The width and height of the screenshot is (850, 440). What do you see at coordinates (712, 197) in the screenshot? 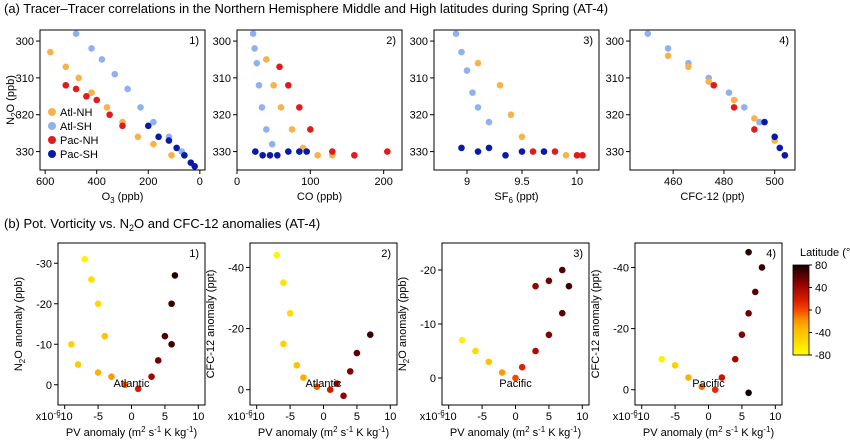
I see `x-axis-label: CFC-12 (ppt)` at bounding box center [712, 197].